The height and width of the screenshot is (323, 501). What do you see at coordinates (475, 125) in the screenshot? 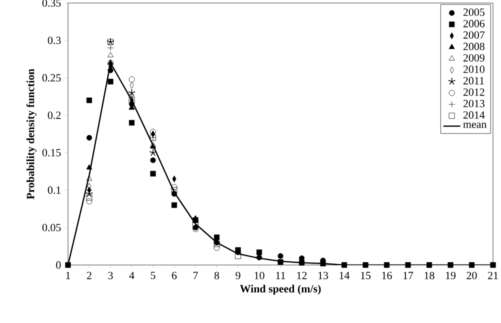
I see `legend-label: mean` at bounding box center [475, 125].